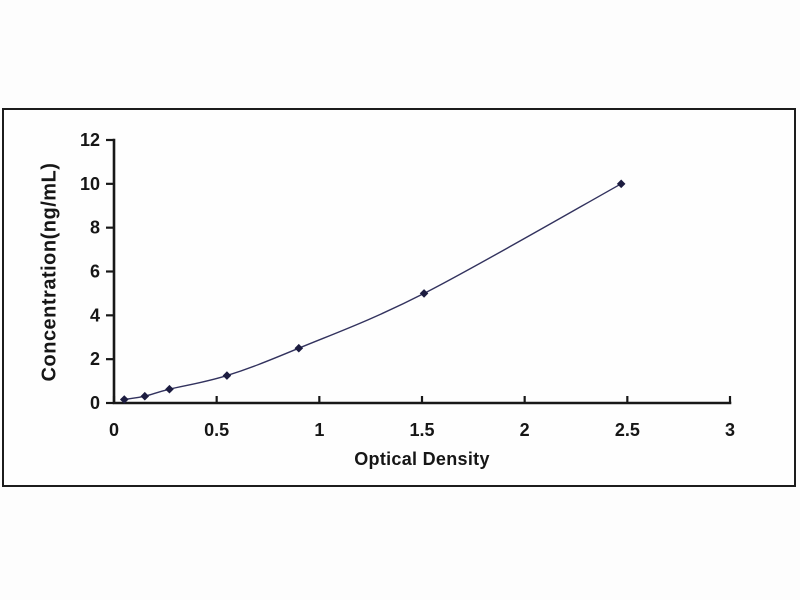 The height and width of the screenshot is (600, 800). What do you see at coordinates (216, 430) in the screenshot?
I see `x-tick-label: 0.5` at bounding box center [216, 430].